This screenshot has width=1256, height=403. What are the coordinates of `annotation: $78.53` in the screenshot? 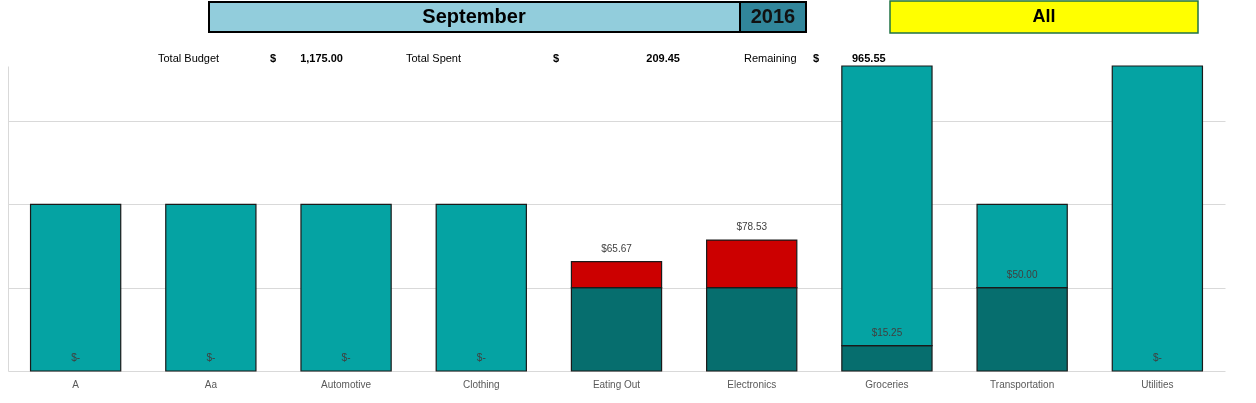 It's located at (752, 227).